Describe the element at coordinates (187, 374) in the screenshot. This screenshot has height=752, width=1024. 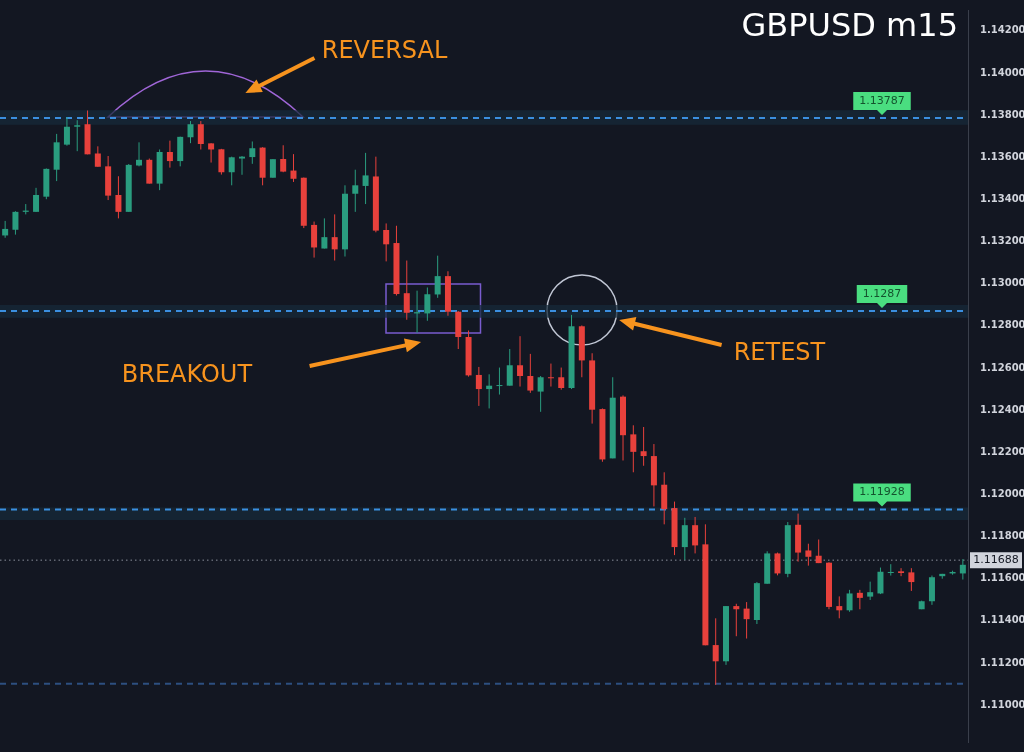
I see `annotation: BREAKOUT` at that location.